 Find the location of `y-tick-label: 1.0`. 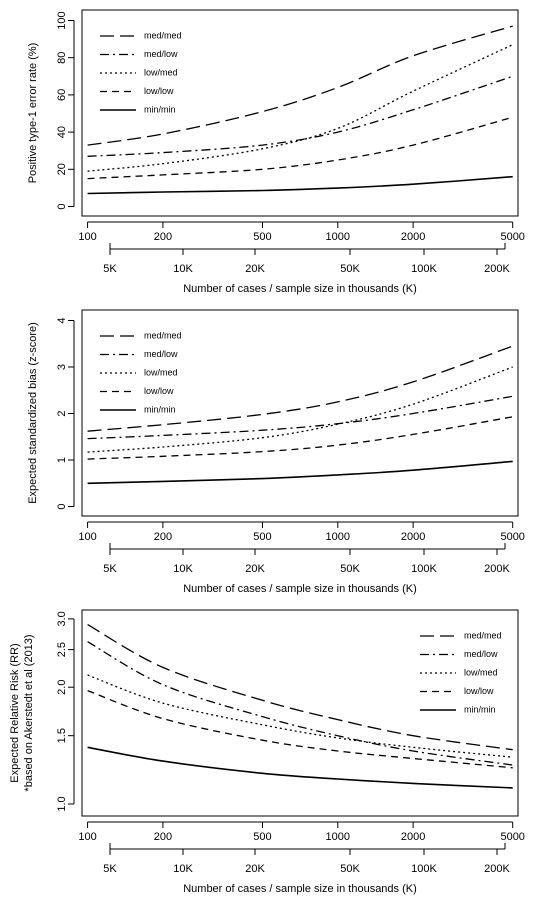

y-tick-label: 1.0 is located at coordinates (62, 803).